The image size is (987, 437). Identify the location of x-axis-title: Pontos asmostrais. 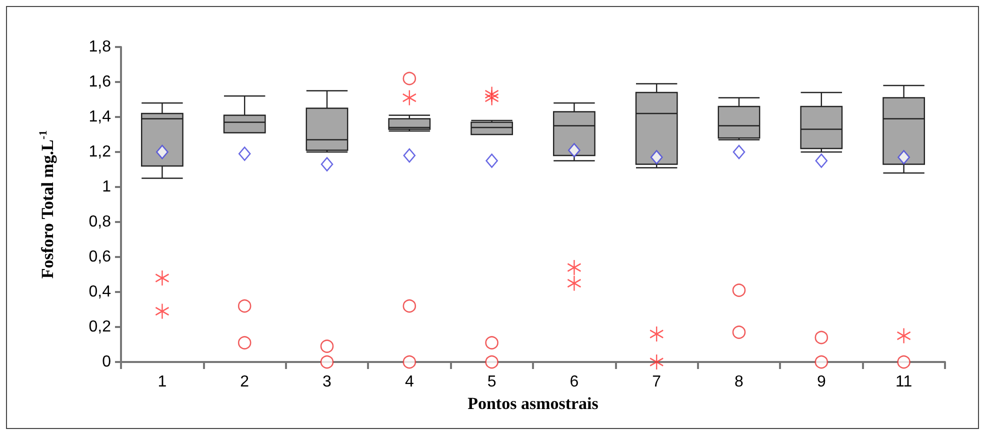
(533, 403).